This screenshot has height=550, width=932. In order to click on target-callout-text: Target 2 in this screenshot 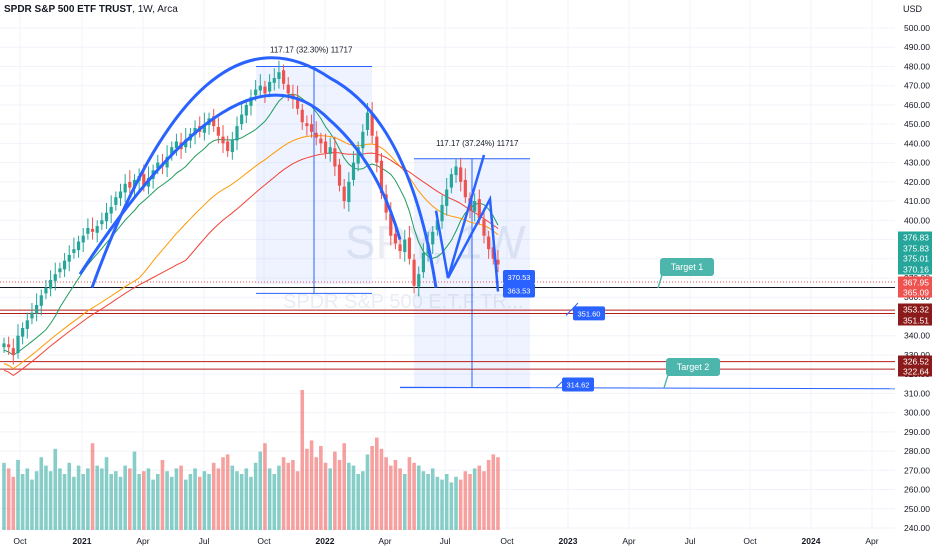, I will do `click(693, 367)`.